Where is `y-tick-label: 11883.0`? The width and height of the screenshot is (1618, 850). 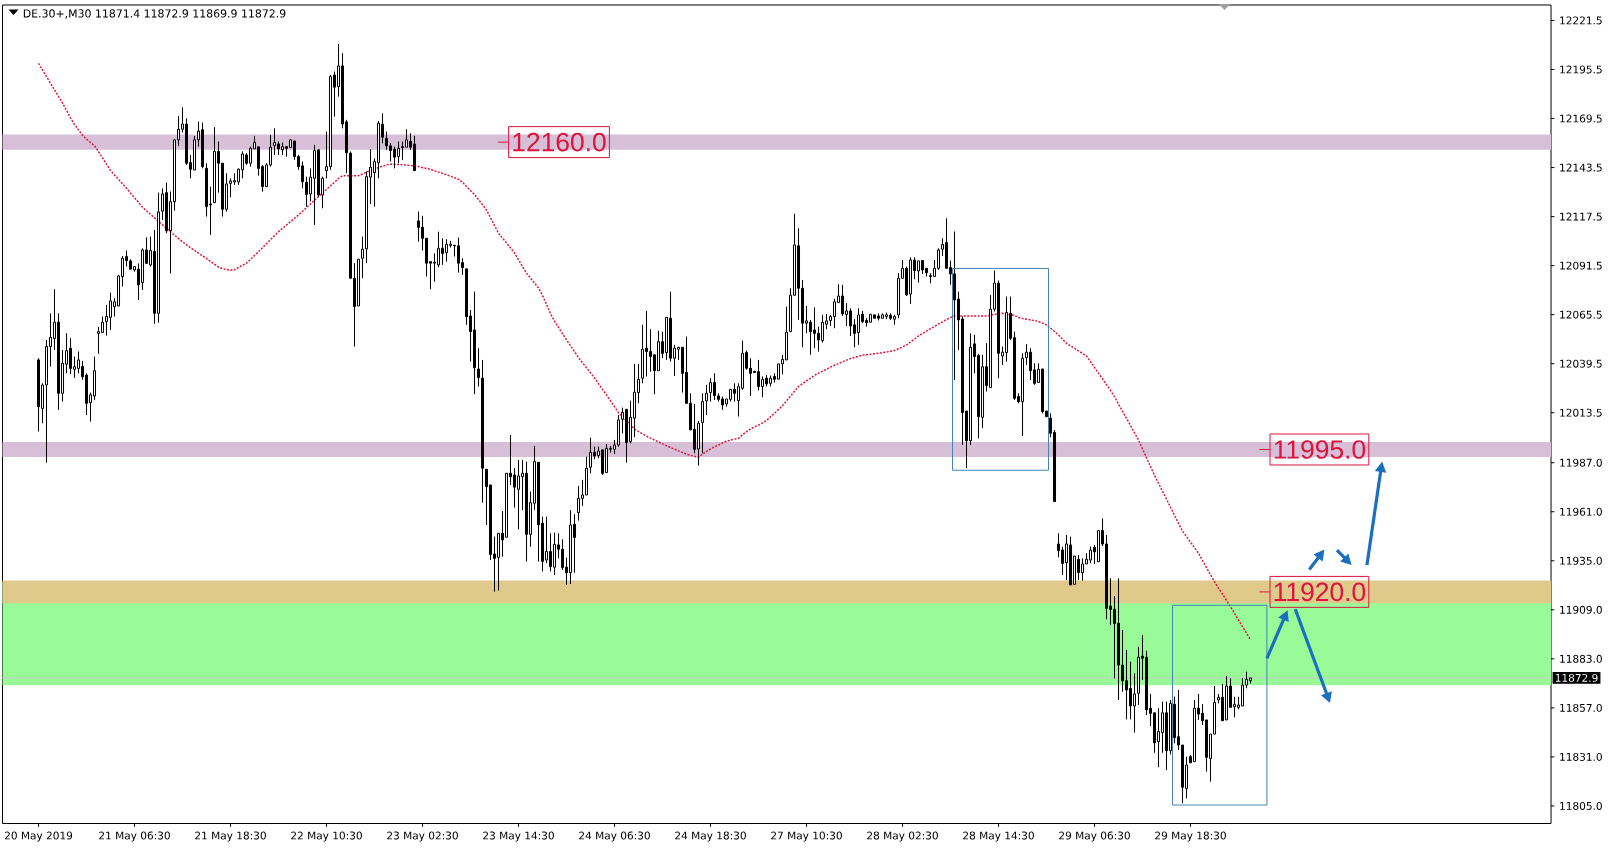 y-tick-label: 11883.0 is located at coordinates (1581, 658).